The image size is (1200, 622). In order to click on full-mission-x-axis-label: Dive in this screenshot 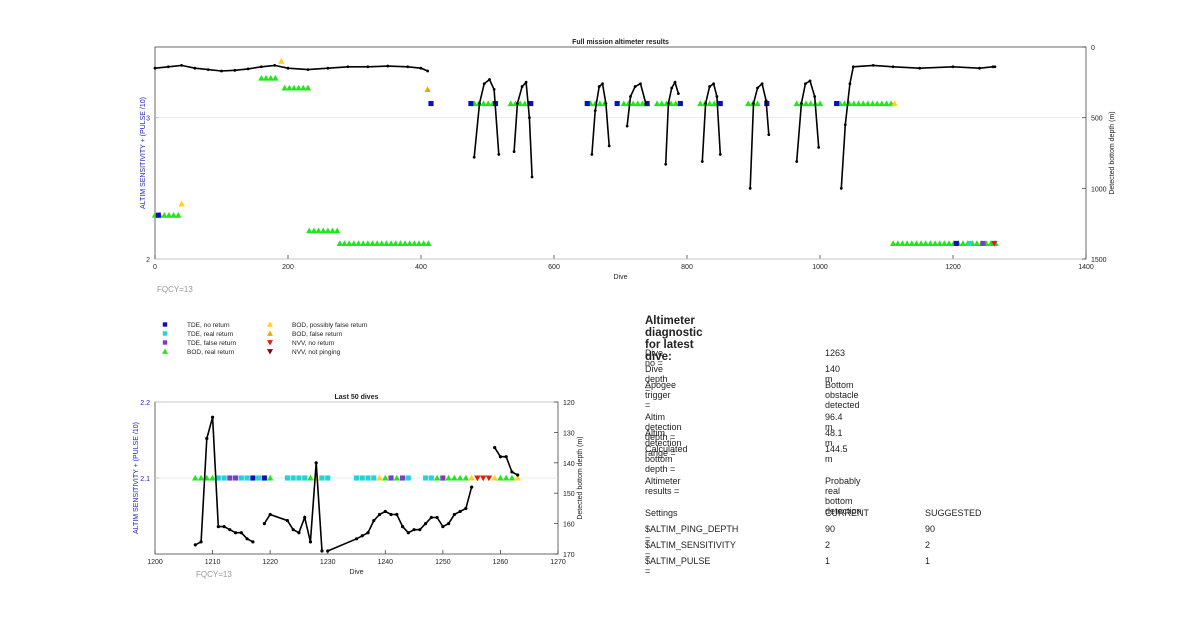, I will do `click(620, 277)`.